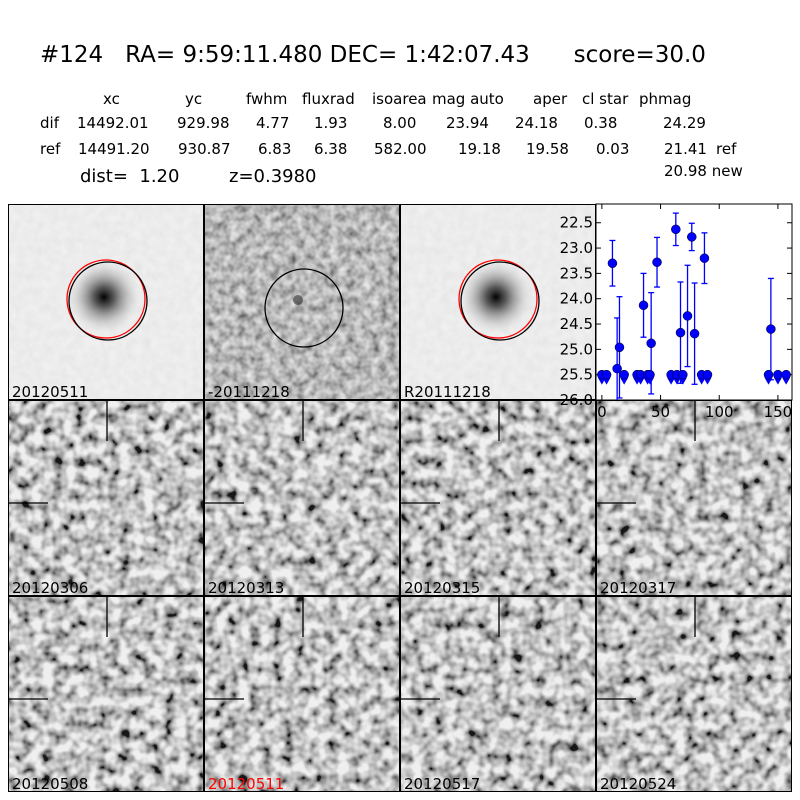  I want to click on column-header: cl star, so click(605, 99).